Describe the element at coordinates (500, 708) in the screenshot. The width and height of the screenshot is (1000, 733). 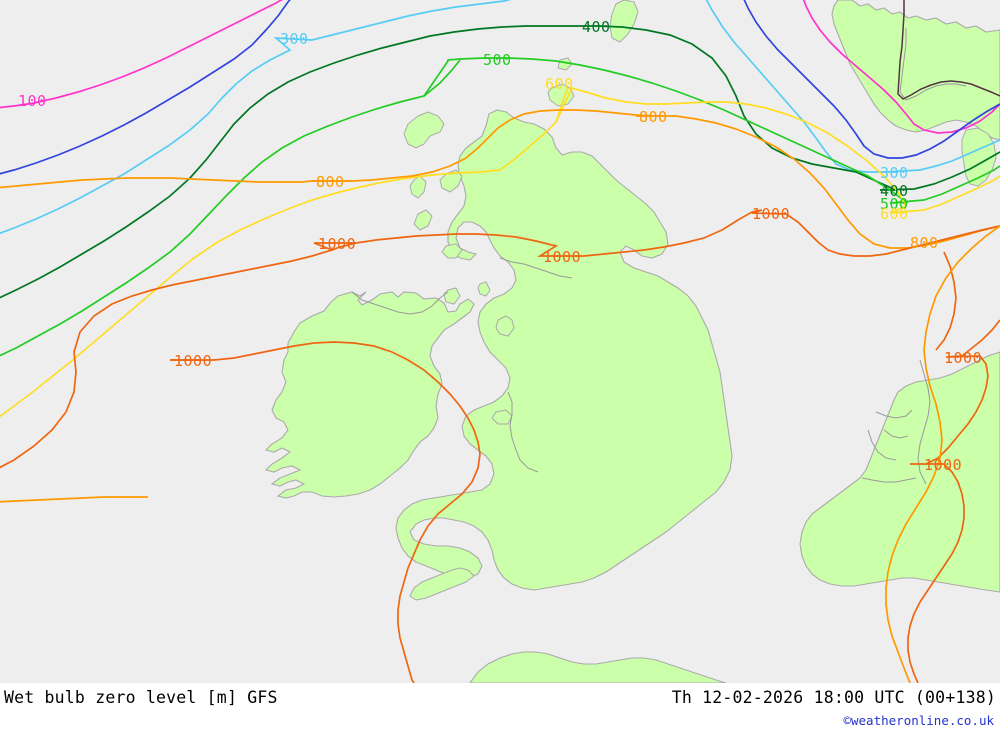
I see `footer-bar` at that location.